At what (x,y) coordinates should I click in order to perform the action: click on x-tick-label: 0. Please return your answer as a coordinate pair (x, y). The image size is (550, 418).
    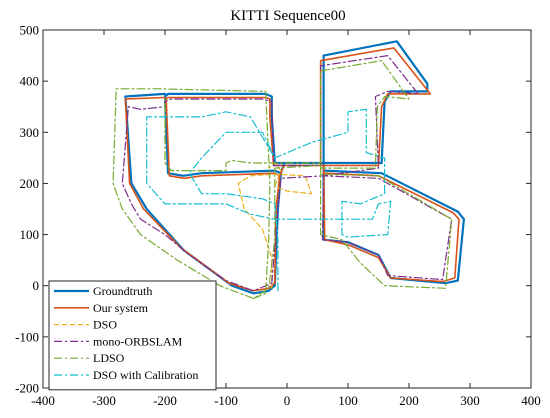
    Looking at the image, I should click on (287, 400).